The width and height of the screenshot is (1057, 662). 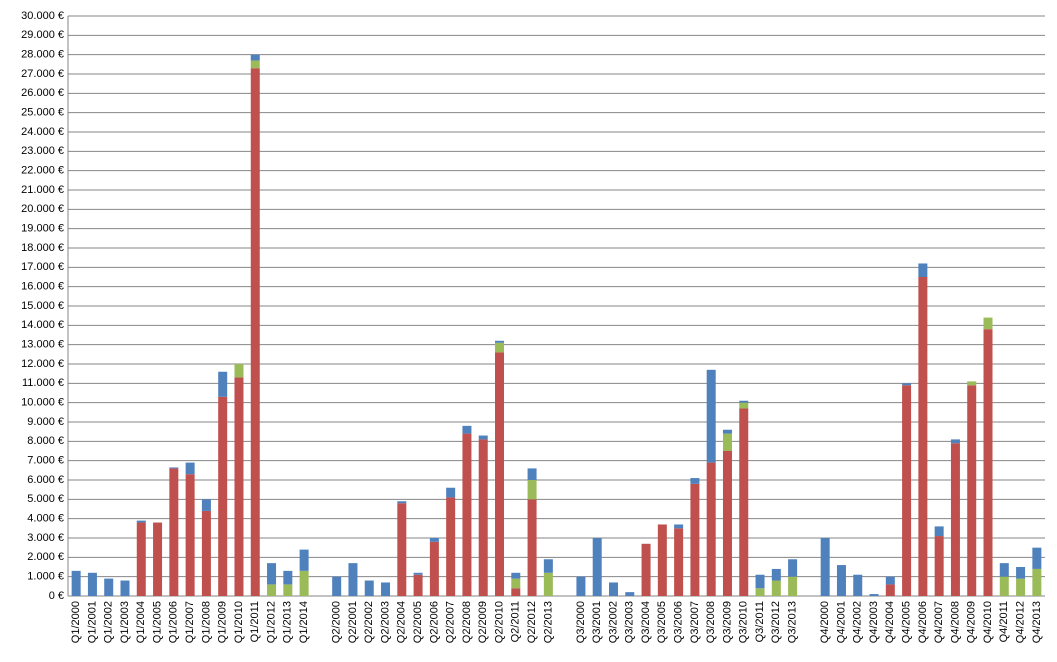 I want to click on x-tick-label: Q4/2013, so click(x=1037, y=622).